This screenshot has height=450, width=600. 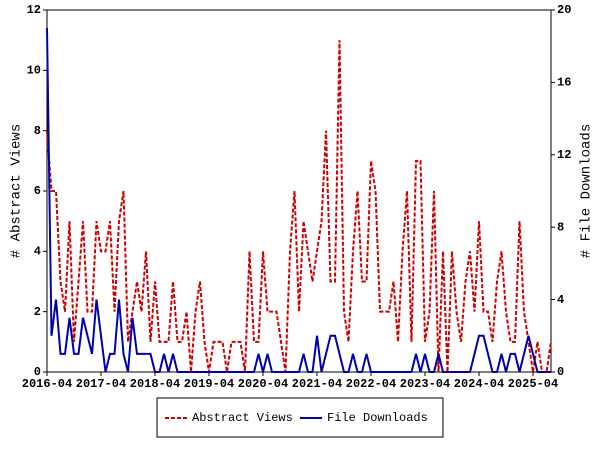 I want to click on x-tick-label: 2023-04, so click(x=425, y=384).